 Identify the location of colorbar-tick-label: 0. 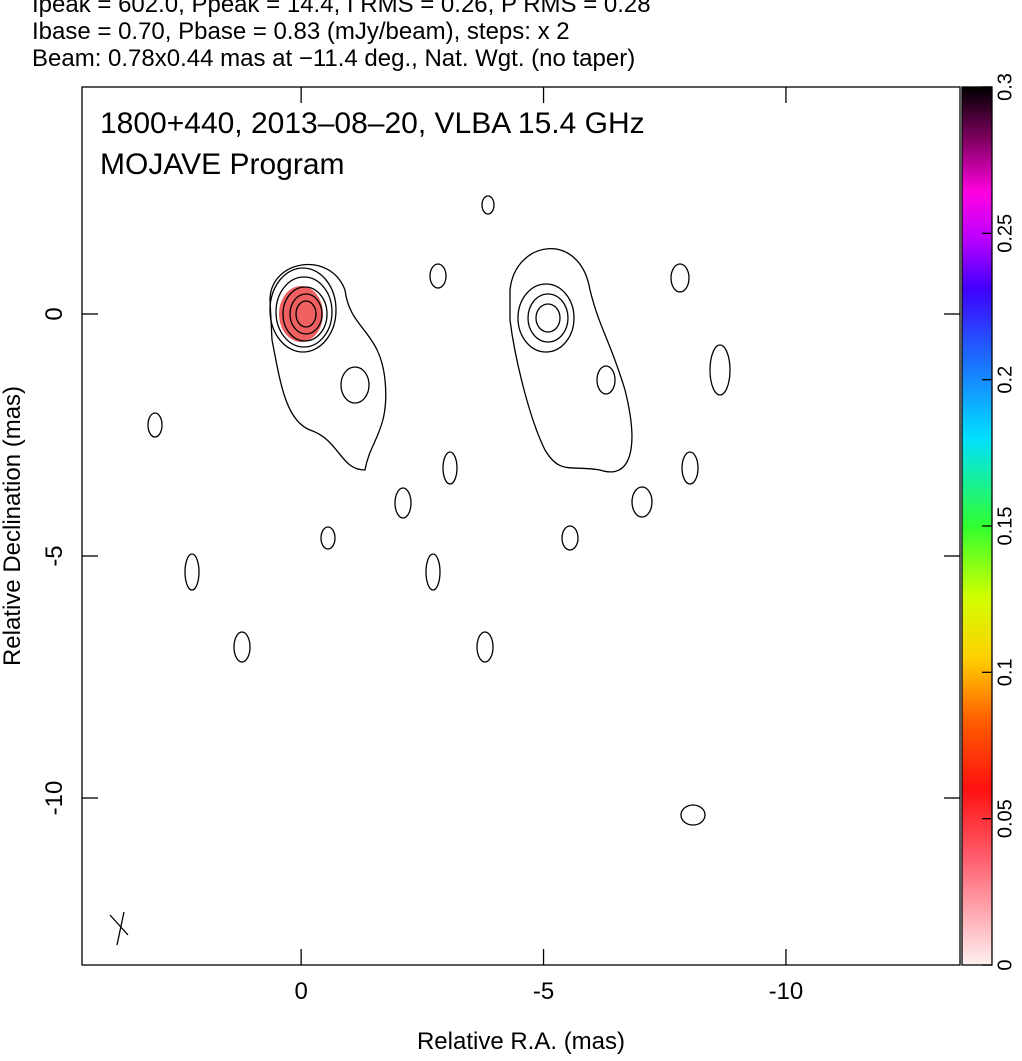
(1005, 964).